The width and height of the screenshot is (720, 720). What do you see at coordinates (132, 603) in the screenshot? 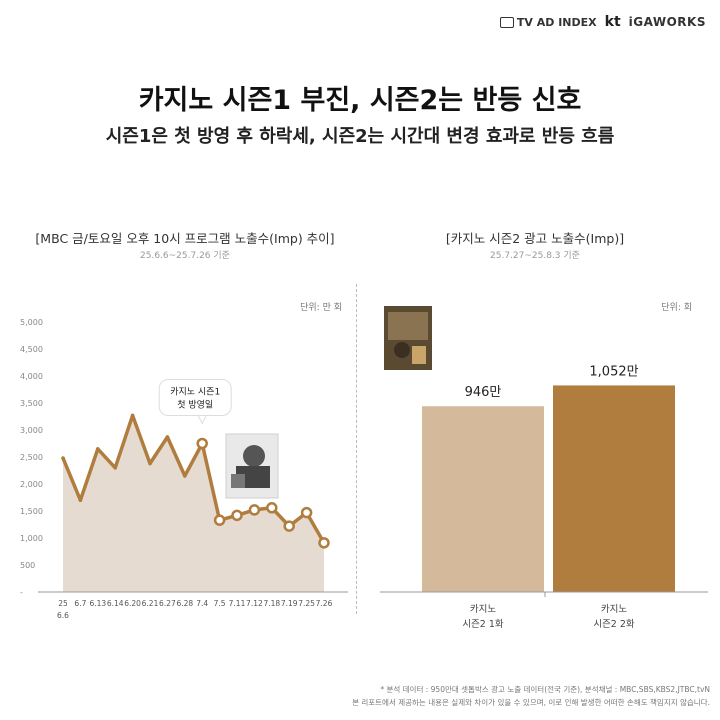
I see `x-tick-label: 6.20` at bounding box center [132, 603].